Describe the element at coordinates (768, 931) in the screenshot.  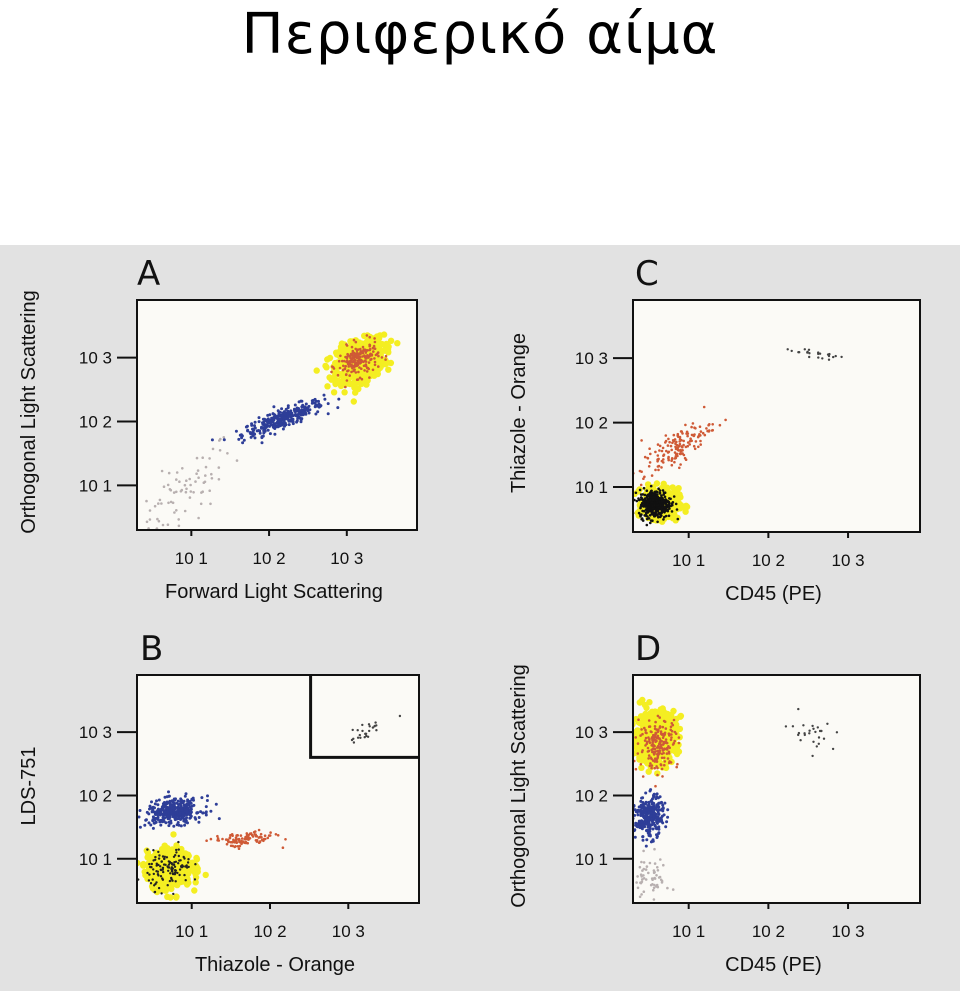
I see `x-tick-label: 10 2` at that location.